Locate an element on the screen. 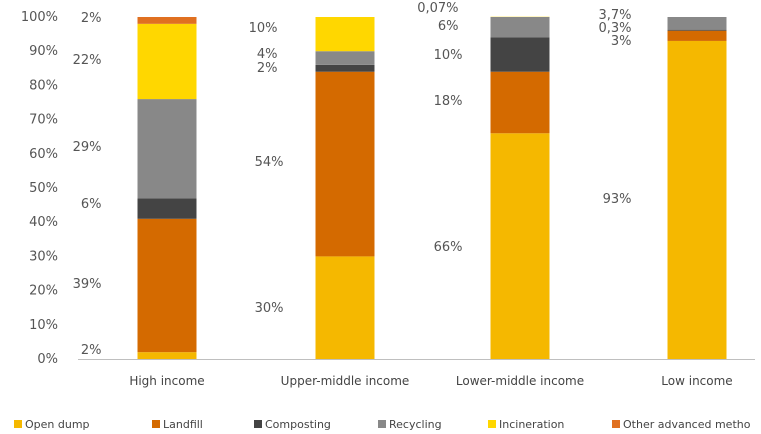 The image size is (761, 434). data-label: 29% is located at coordinates (87, 147).